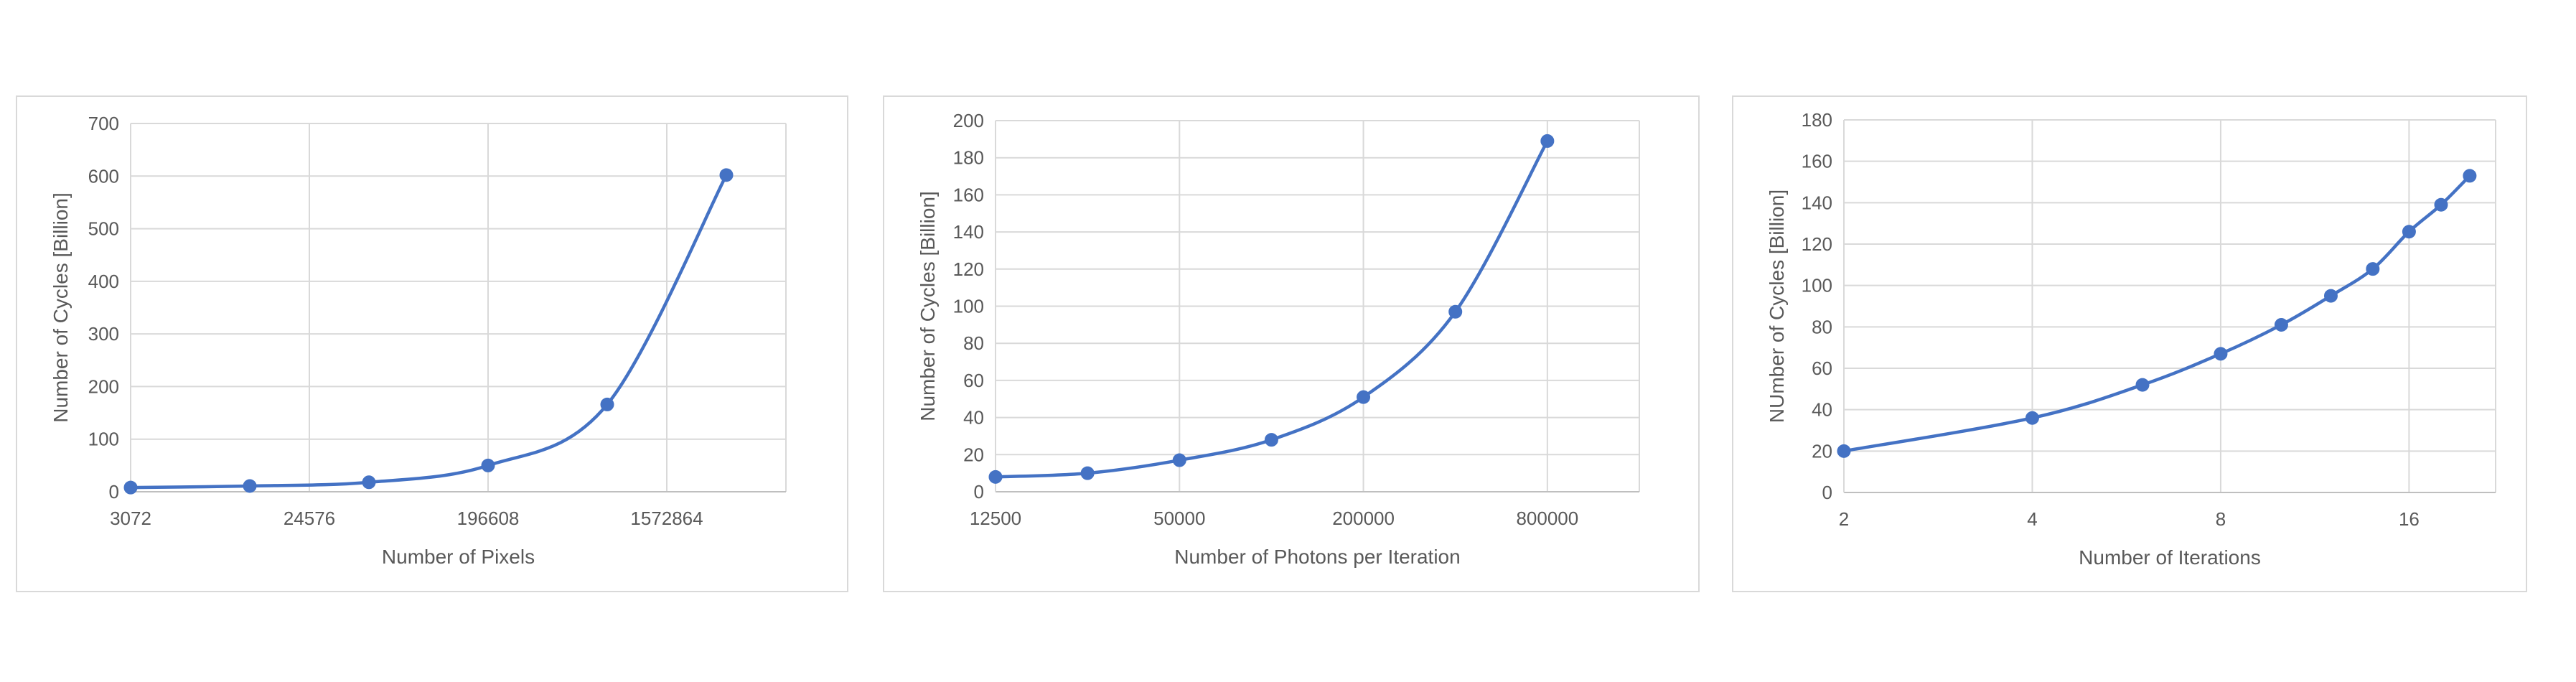 The image size is (2576, 682). I want to click on x-tick-label: 24576, so click(309, 518).